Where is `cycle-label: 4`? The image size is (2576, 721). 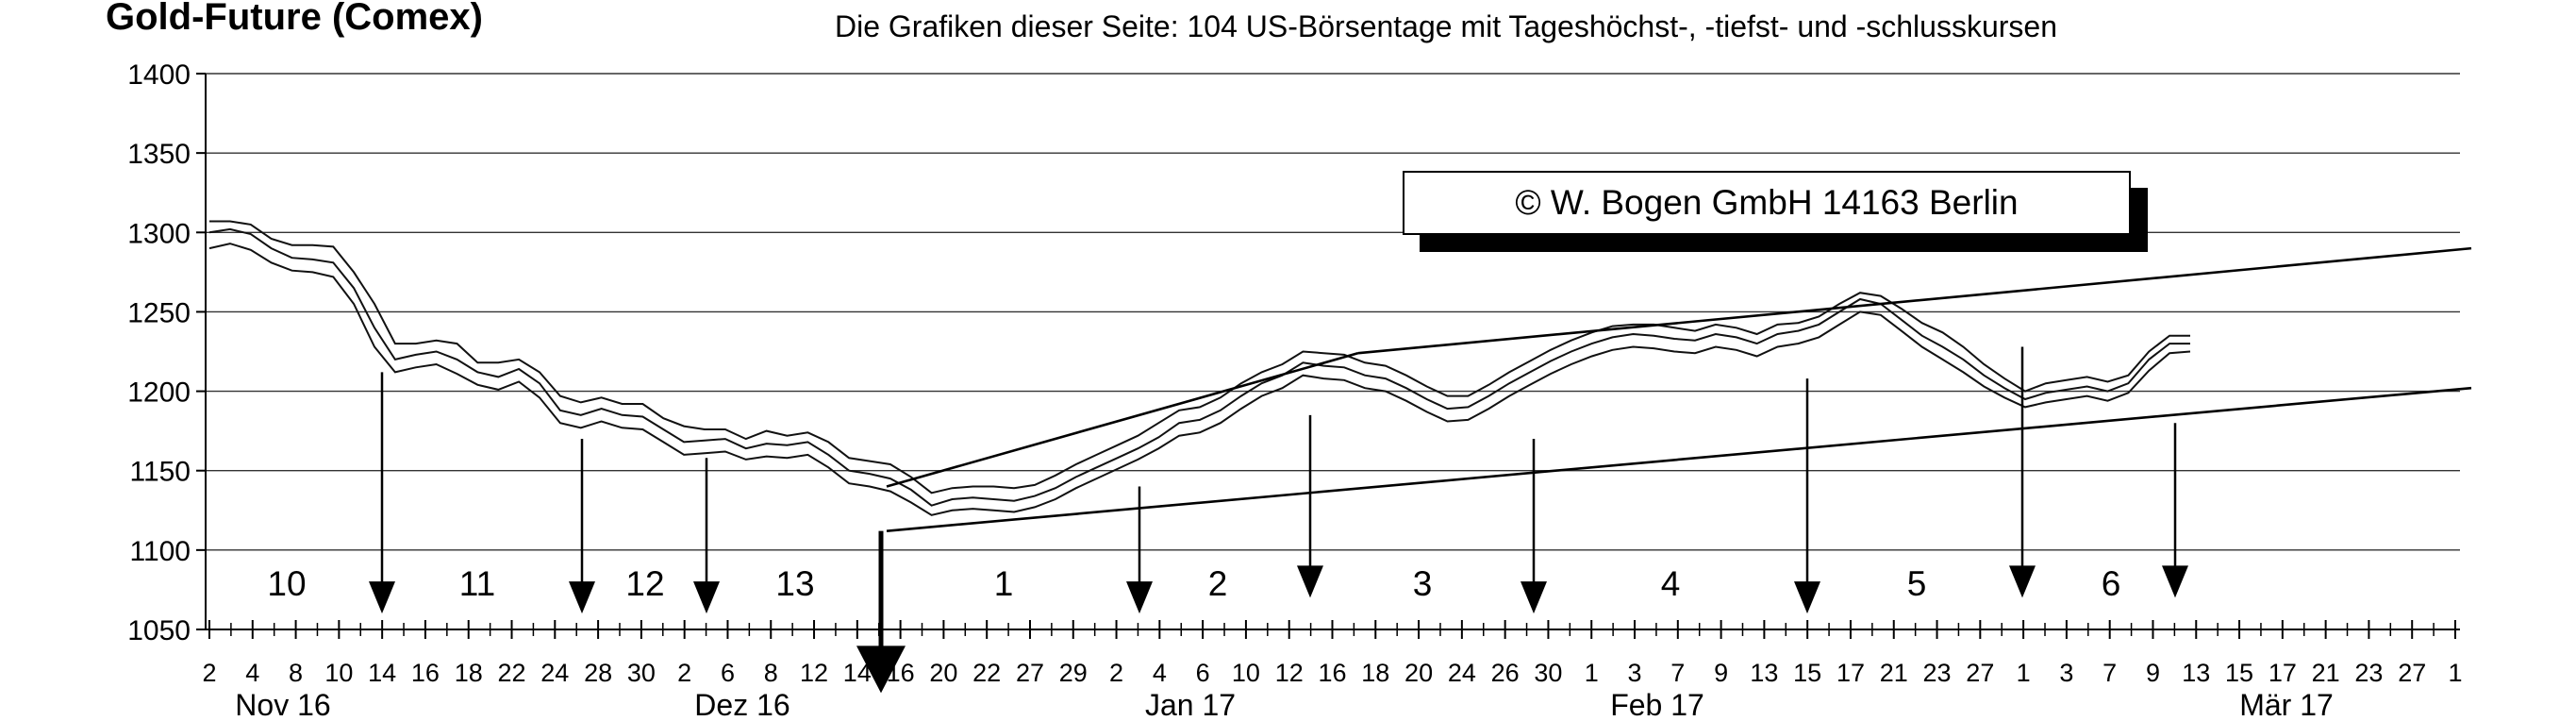
cycle-label: 4 is located at coordinates (1671, 584).